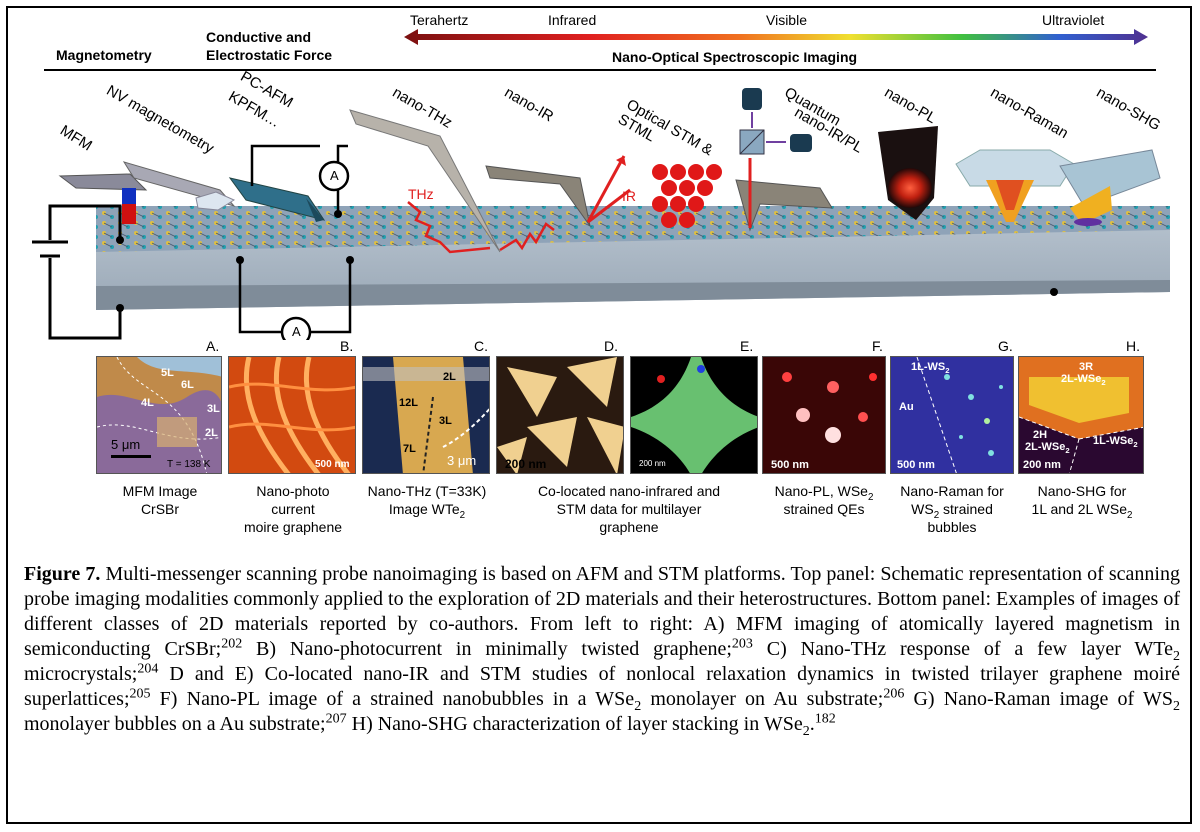 The image size is (1200, 832). I want to click on caption-de-line2: STM data for multilayer, so click(629, 509).